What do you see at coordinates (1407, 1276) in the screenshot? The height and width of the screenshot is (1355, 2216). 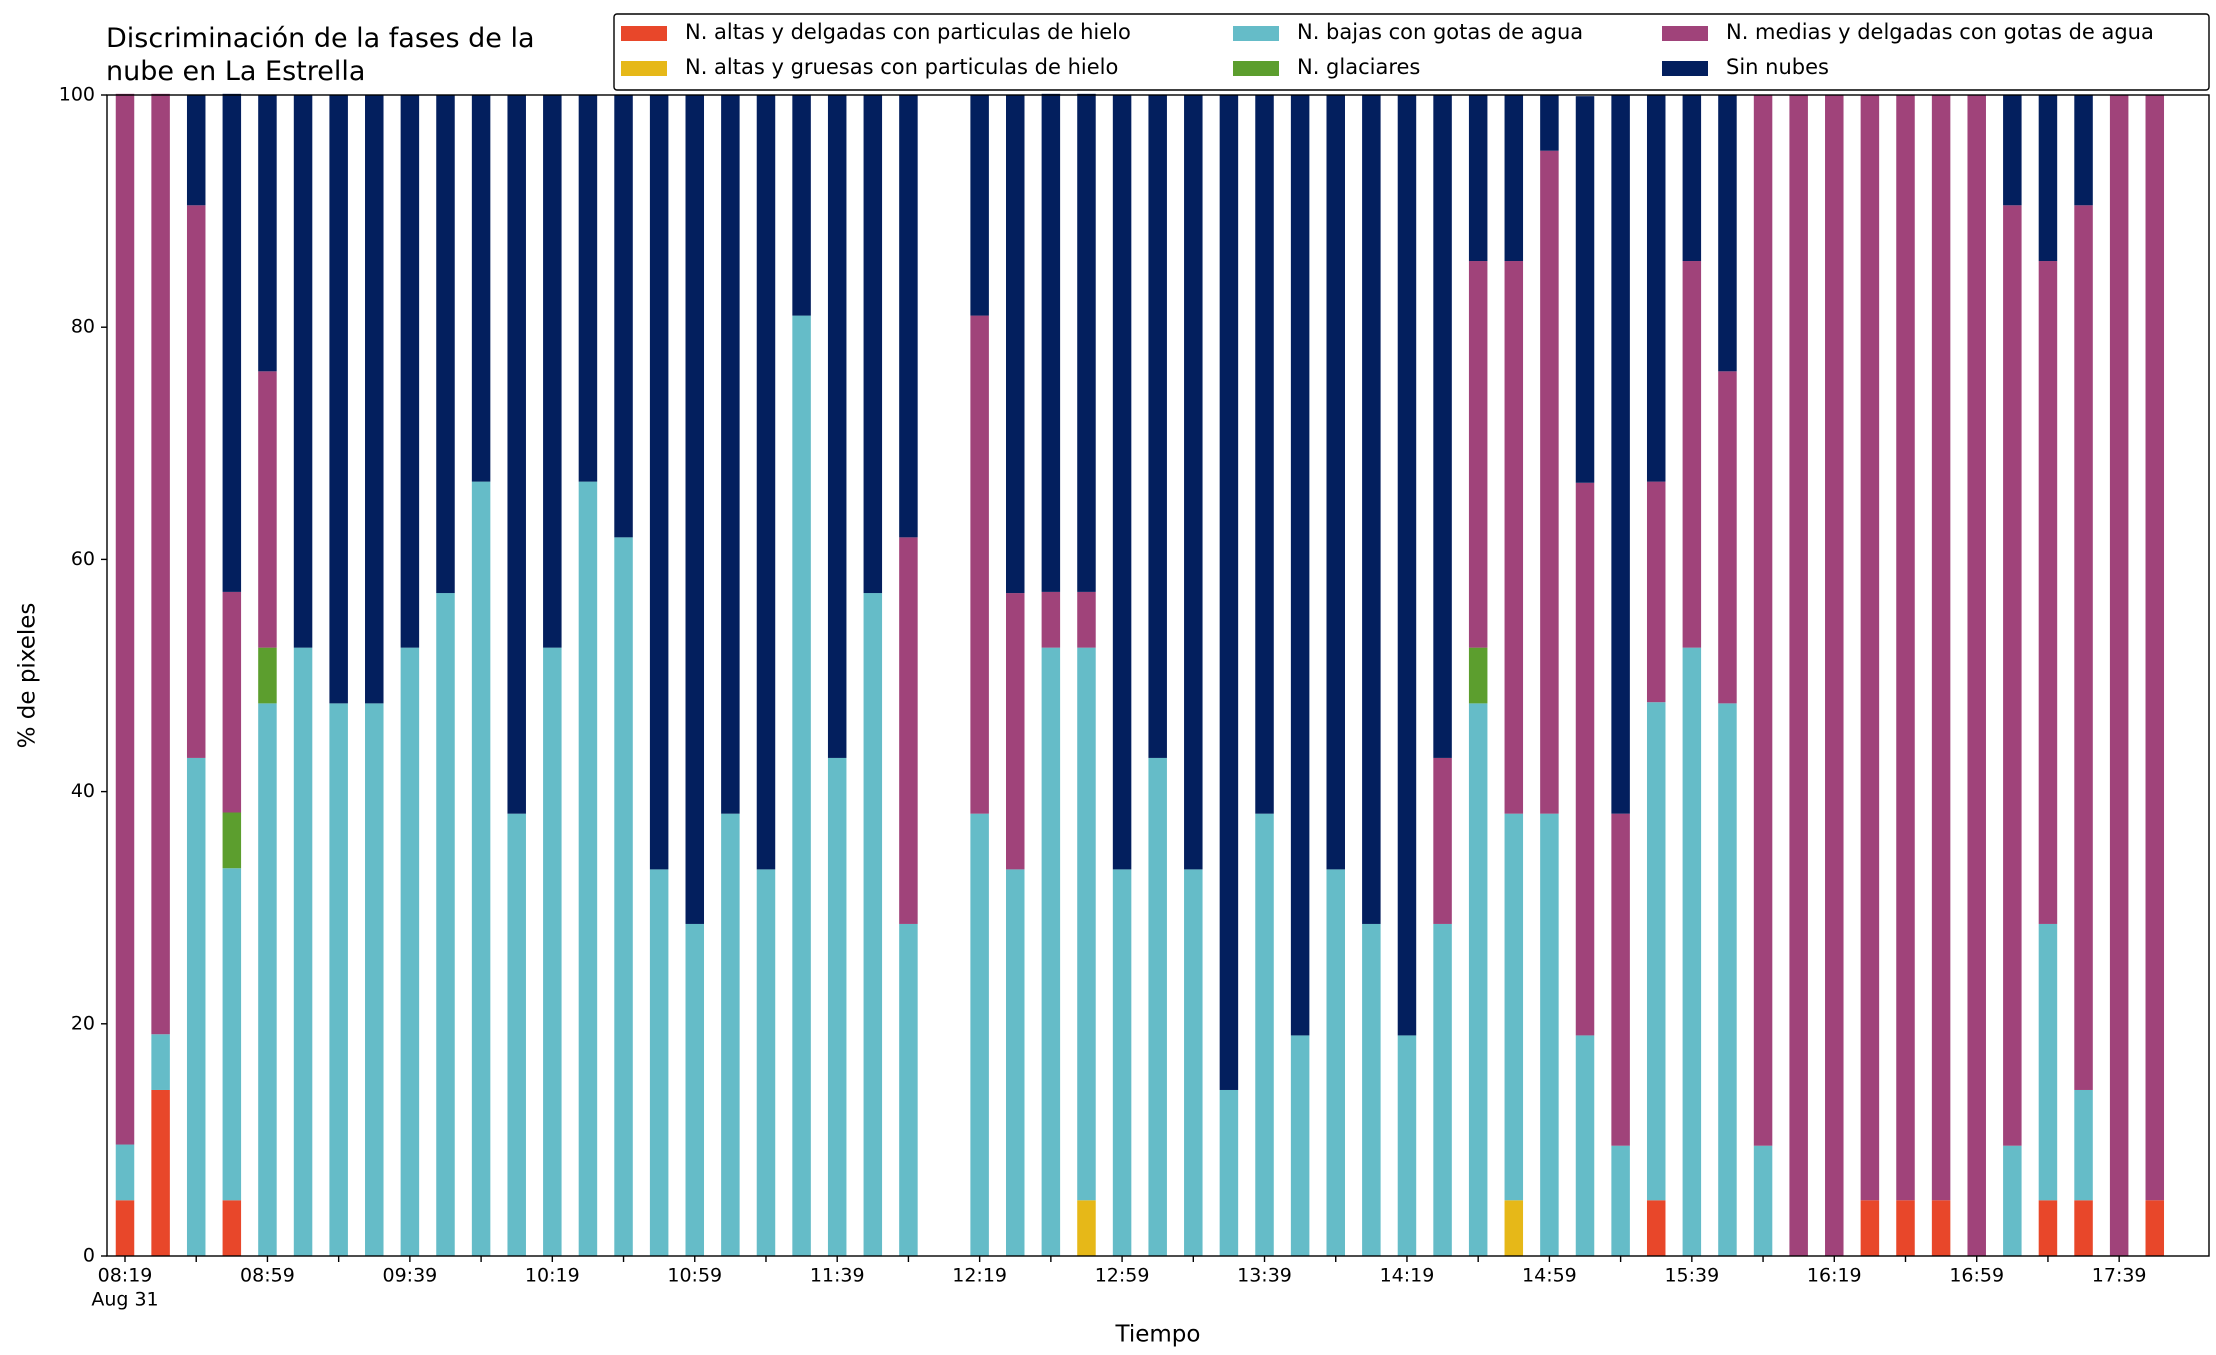 I see `x-tick-label: 14:19` at bounding box center [1407, 1276].